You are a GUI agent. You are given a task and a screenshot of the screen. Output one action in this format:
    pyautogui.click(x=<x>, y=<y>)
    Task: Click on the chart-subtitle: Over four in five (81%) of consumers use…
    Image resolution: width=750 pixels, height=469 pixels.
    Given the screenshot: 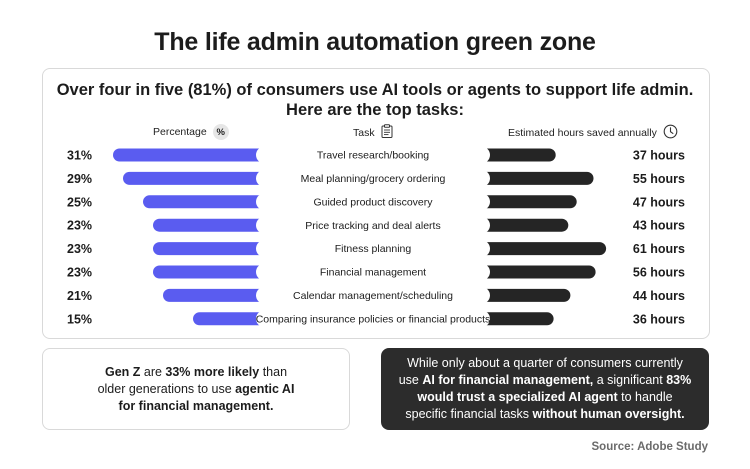 What is the action you would take?
    pyautogui.click(x=375, y=100)
    